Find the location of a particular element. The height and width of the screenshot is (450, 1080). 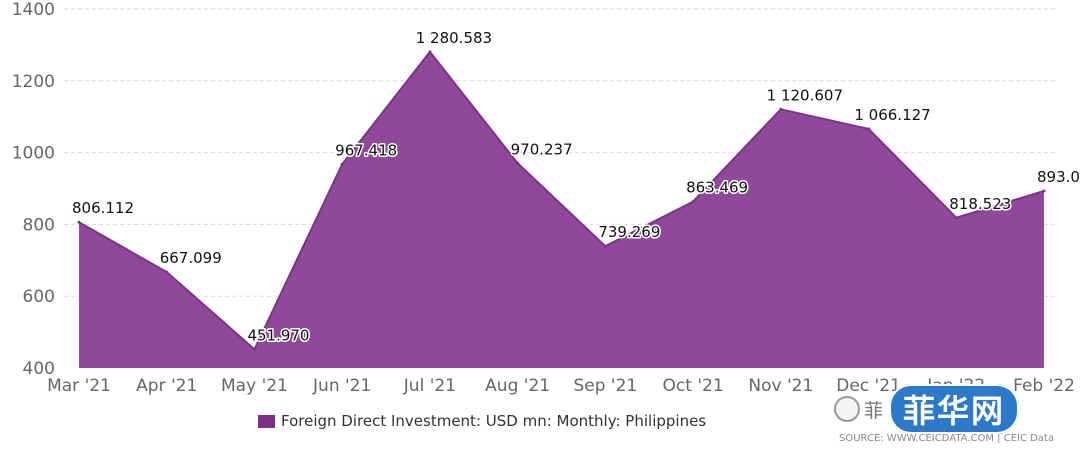

x-tick-label: Nov '21 is located at coordinates (780, 386).